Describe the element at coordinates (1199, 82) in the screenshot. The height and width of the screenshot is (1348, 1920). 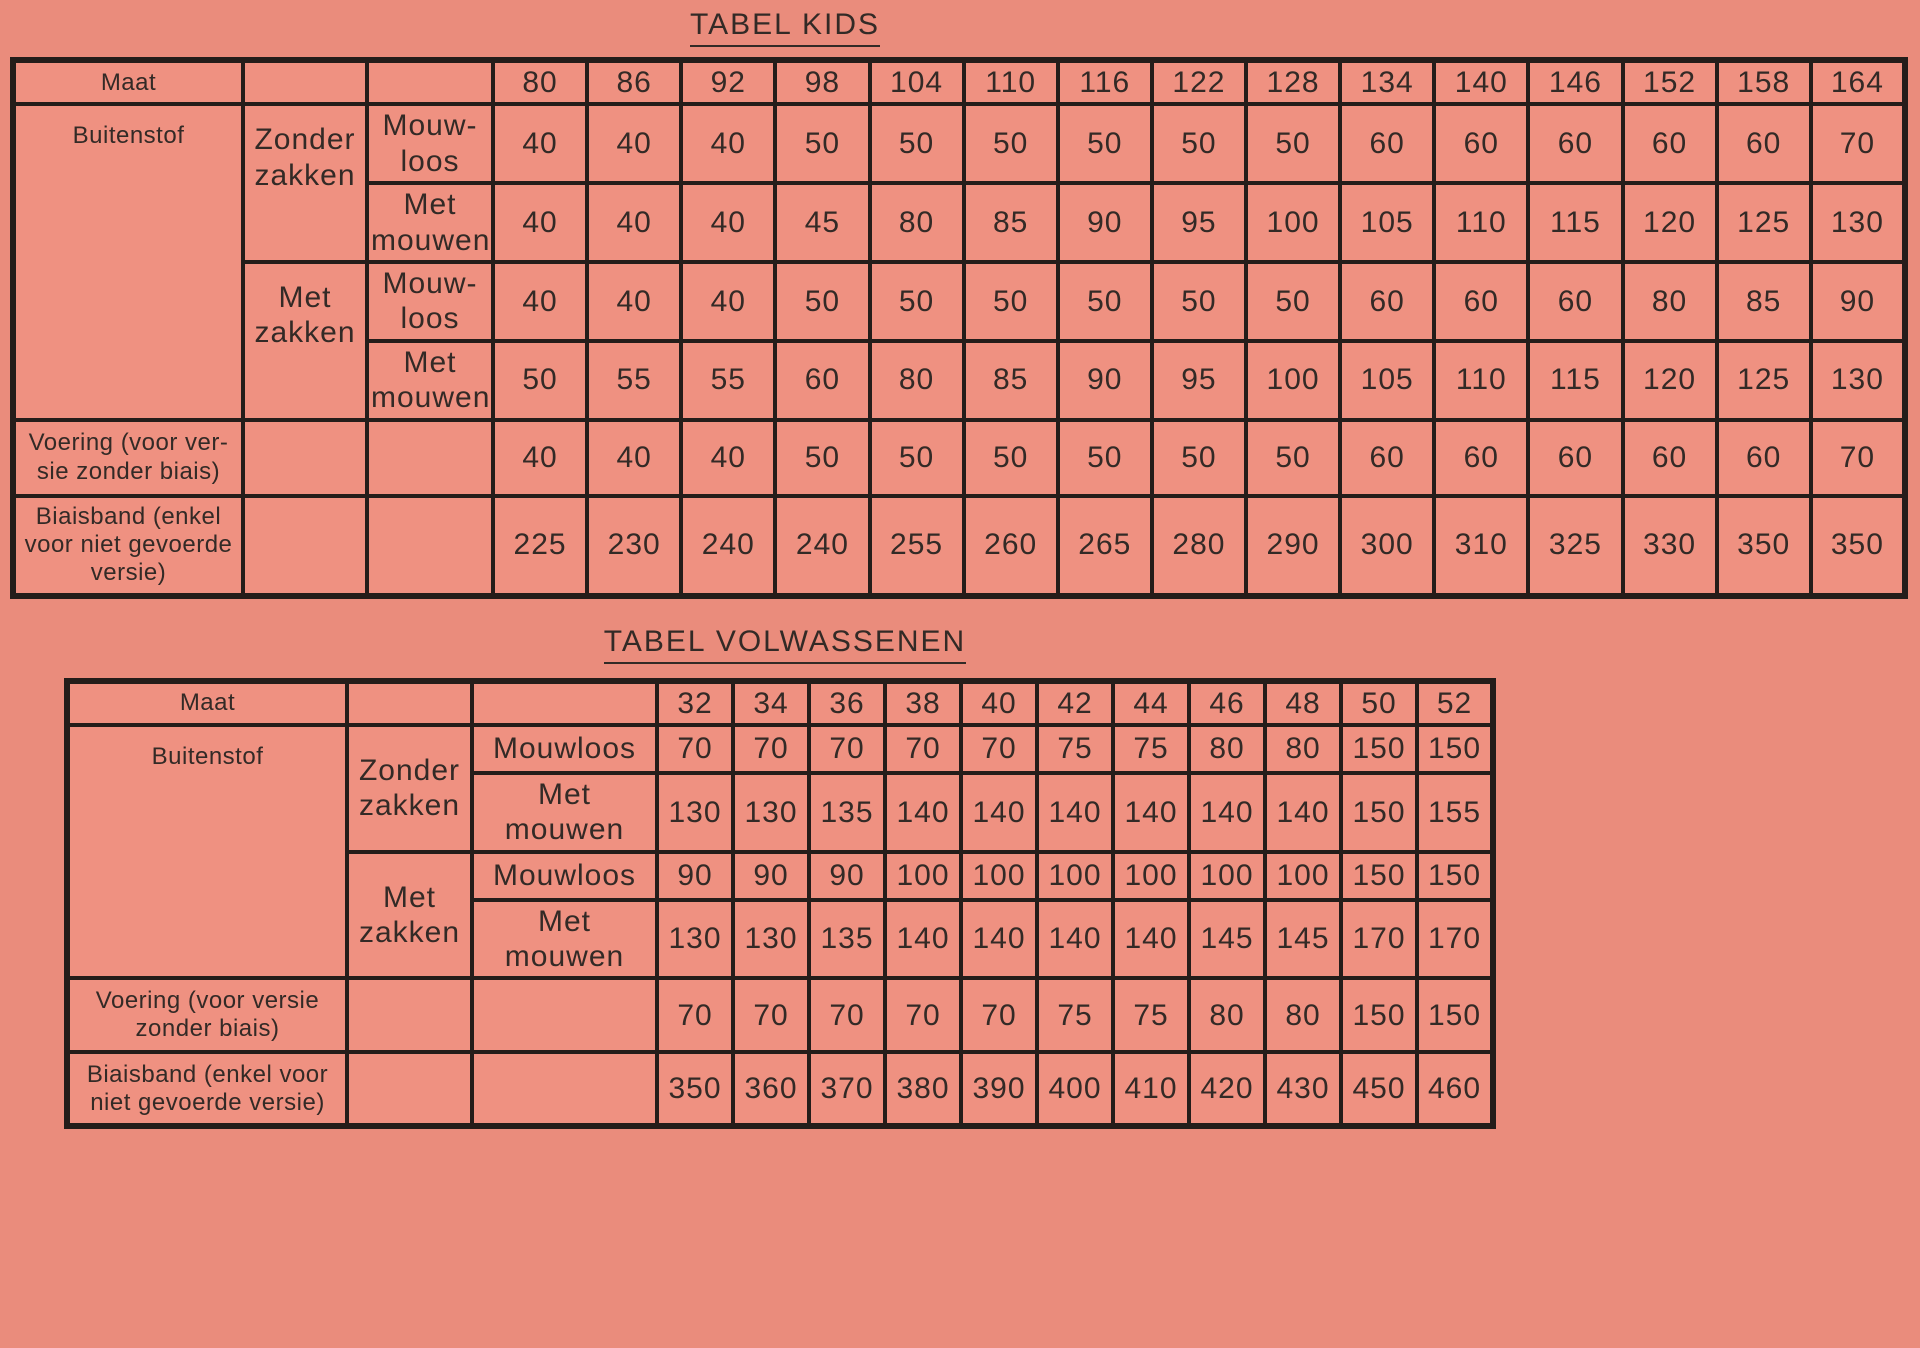
I see `size-header-cell: 122` at that location.